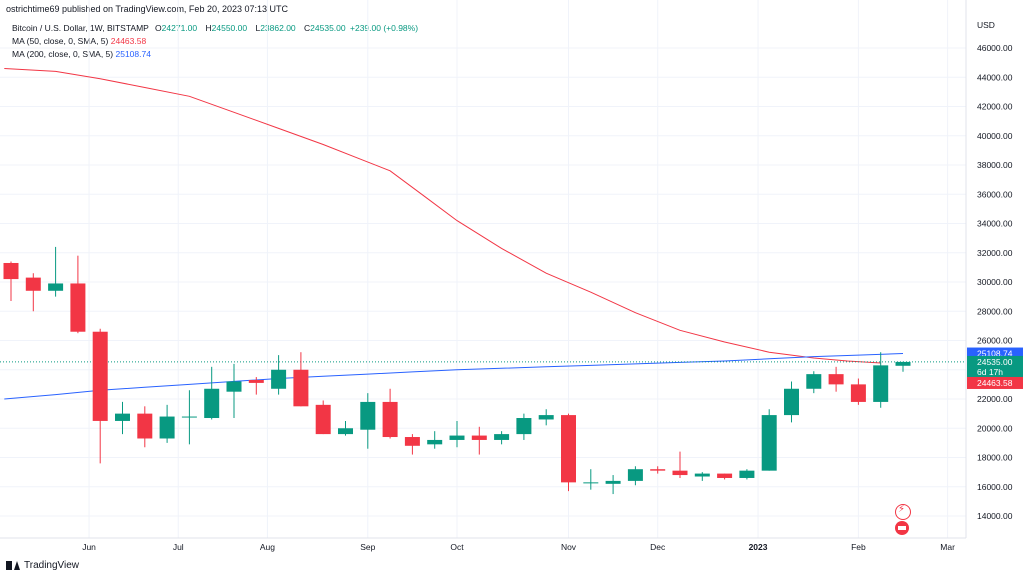 Image resolution: width=1024 pixels, height=579 pixels. Describe the element at coordinates (158, 28) in the screenshot. I see `open-label: O` at that location.